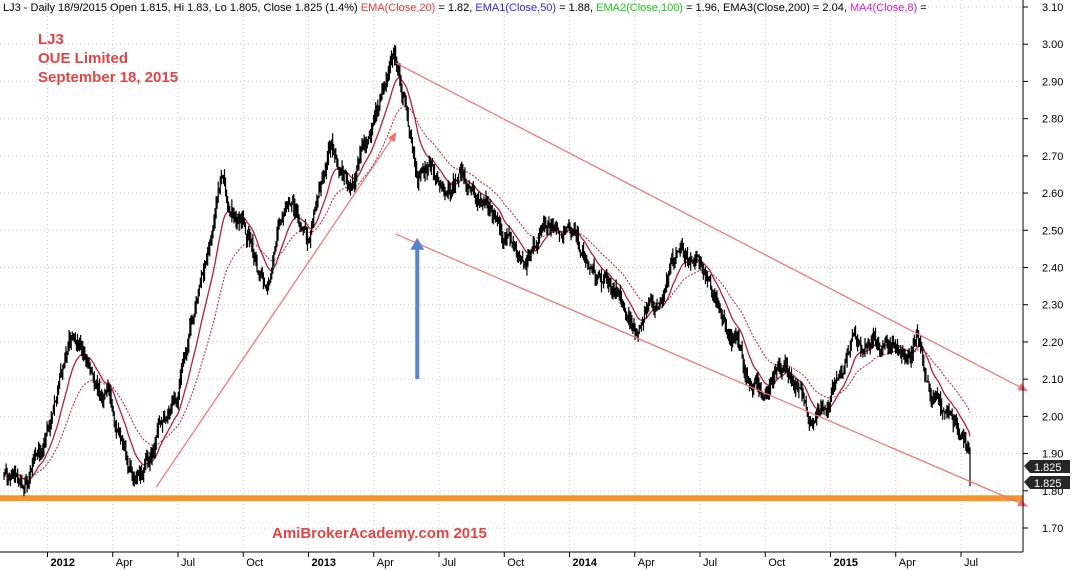 The height and width of the screenshot is (570, 1083). I want to click on y-tick-label: 1.90, so click(1052, 455).